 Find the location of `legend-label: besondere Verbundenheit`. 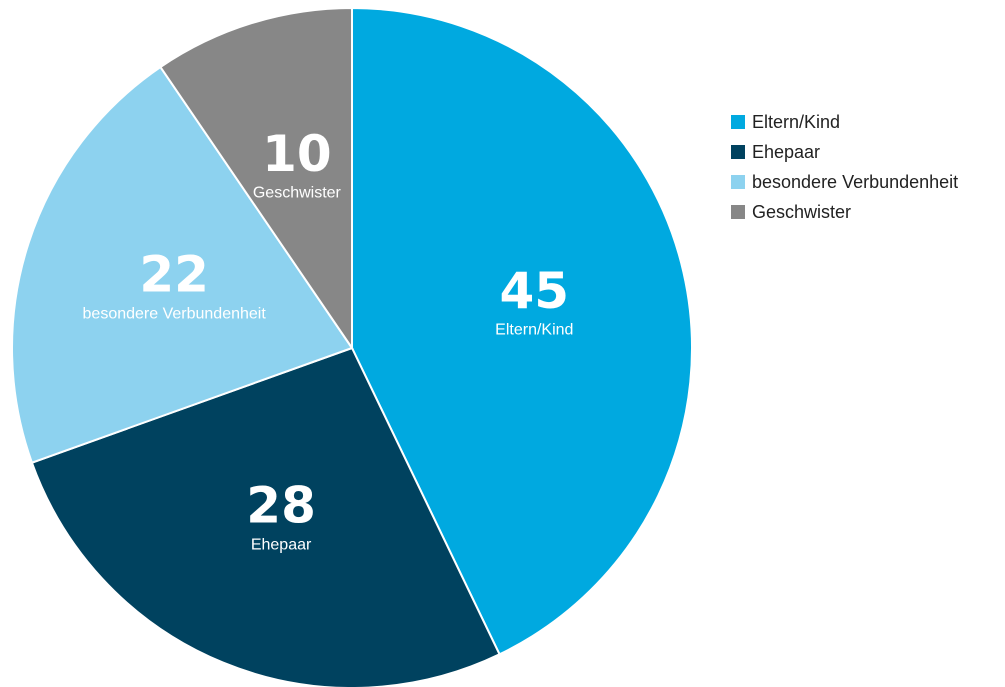

legend-label: besondere Verbundenheit is located at coordinates (855, 182).